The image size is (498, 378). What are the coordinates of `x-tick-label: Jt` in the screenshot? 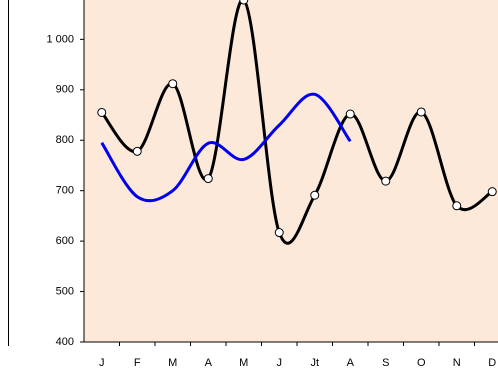 It's located at (314, 363).